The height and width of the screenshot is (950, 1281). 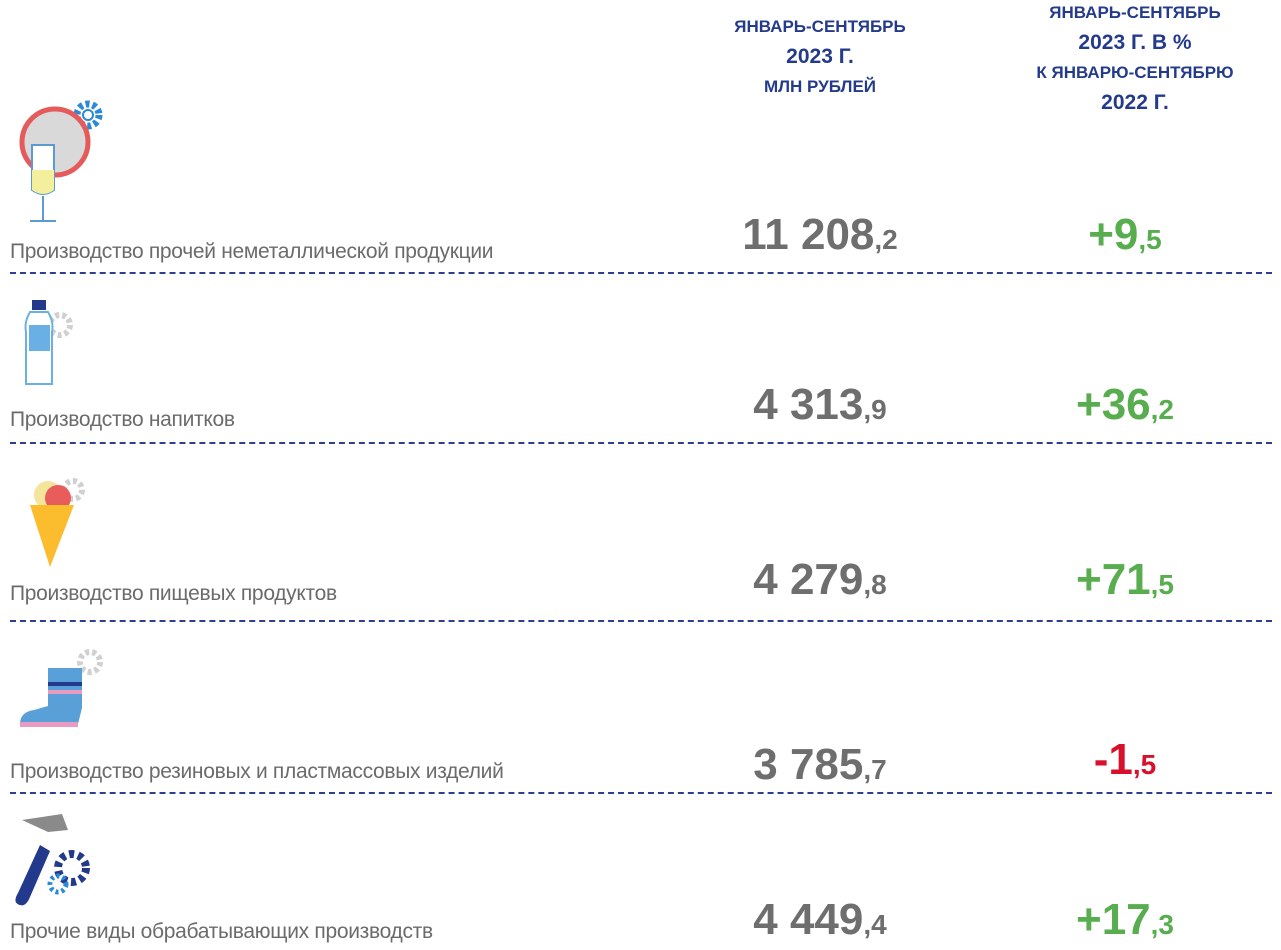 I want to click on boot-icon, so click(x=51, y=696).